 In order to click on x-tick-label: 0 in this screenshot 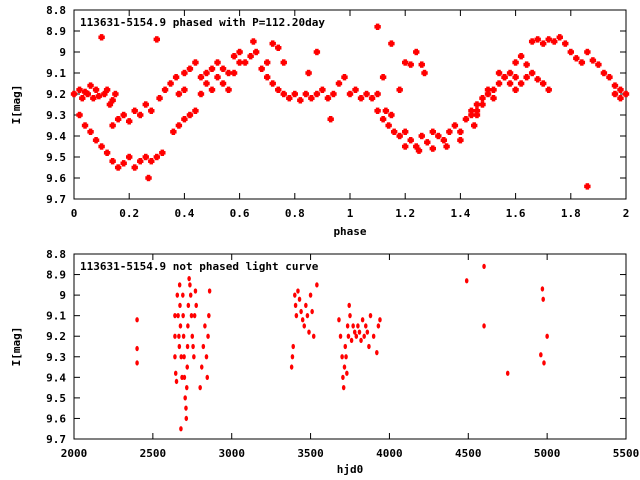, I will do `click(74, 213)`.